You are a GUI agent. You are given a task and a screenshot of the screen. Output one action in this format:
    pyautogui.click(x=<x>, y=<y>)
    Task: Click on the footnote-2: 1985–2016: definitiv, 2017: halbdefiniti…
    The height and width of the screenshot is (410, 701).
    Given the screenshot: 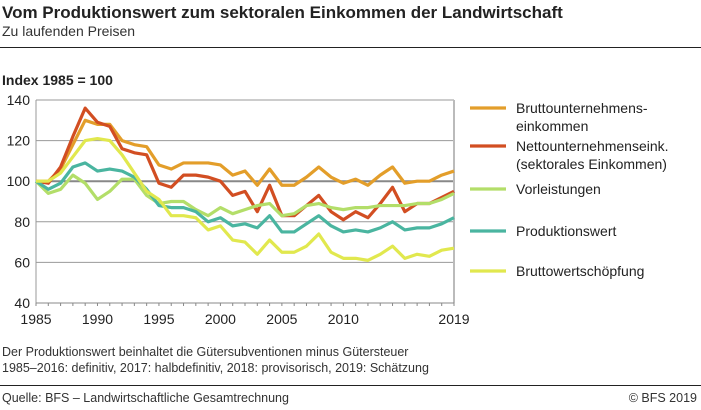 What is the action you would take?
    pyautogui.click(x=215, y=368)
    